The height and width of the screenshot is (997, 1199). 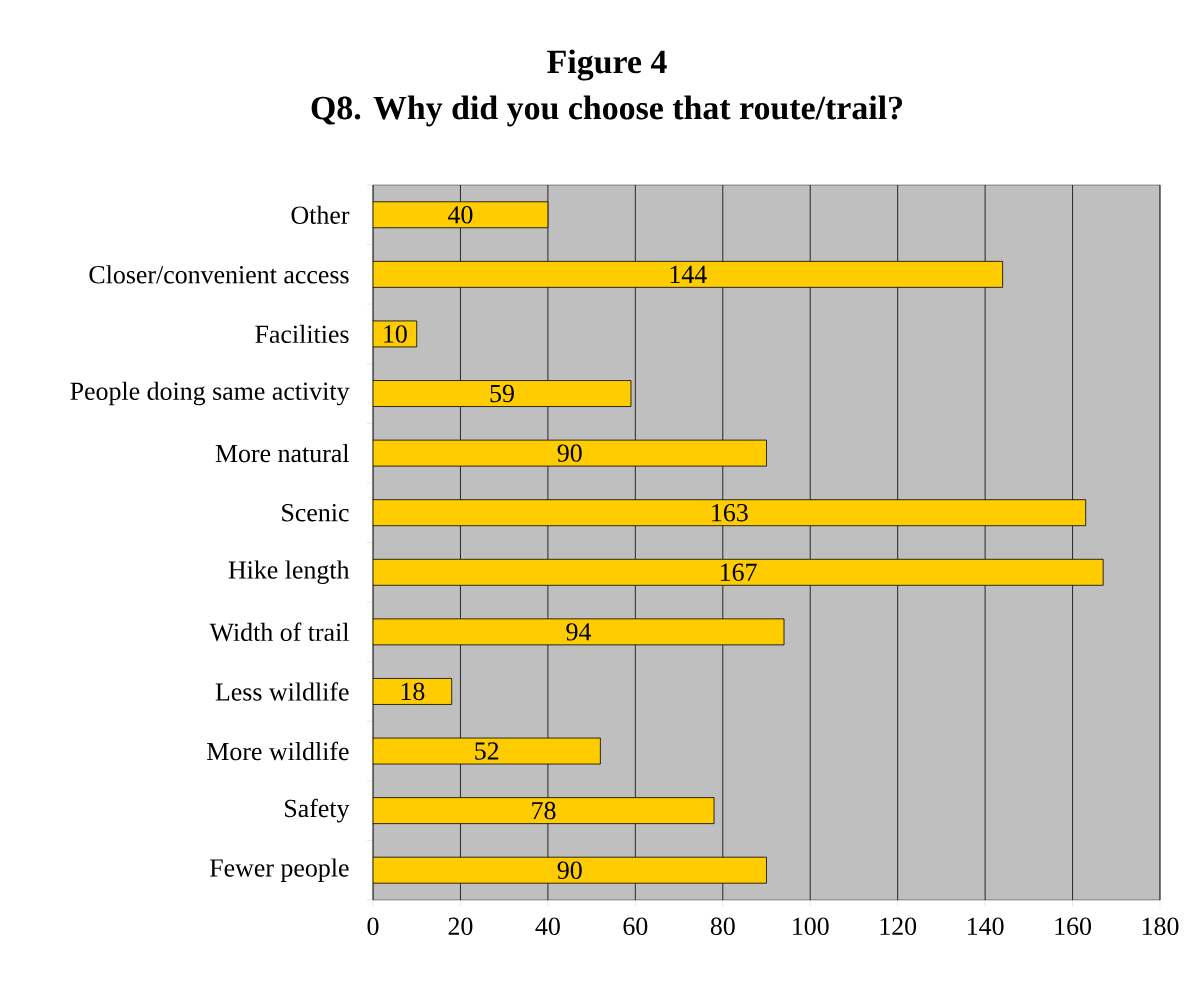 What do you see at coordinates (607, 111) in the screenshot?
I see `chart-subtitle: Q8. Why did you choose that route/trail?` at bounding box center [607, 111].